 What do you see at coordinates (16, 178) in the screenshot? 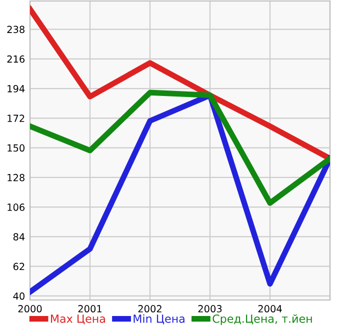
I see `y-tick-label: 128` at bounding box center [16, 178].